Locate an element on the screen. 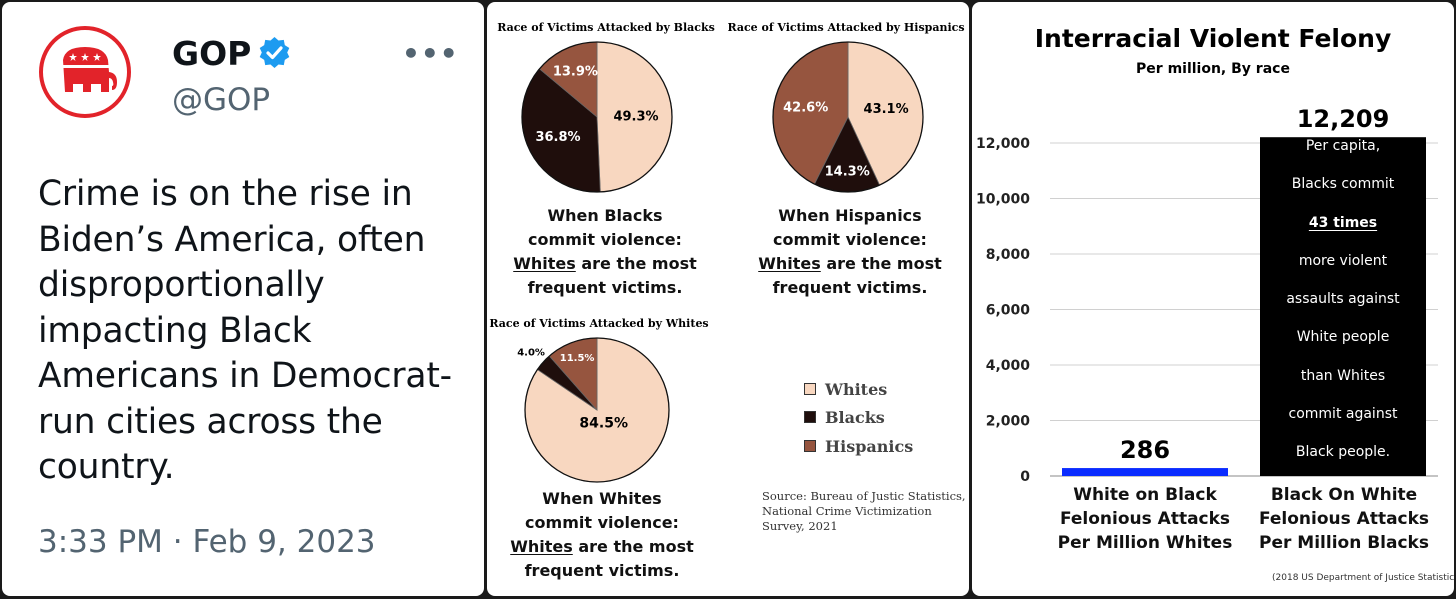 Image resolution: width=1456 pixels, height=599 pixels. bar-chart-title: Interracial Violent Felony is located at coordinates (1213, 38).